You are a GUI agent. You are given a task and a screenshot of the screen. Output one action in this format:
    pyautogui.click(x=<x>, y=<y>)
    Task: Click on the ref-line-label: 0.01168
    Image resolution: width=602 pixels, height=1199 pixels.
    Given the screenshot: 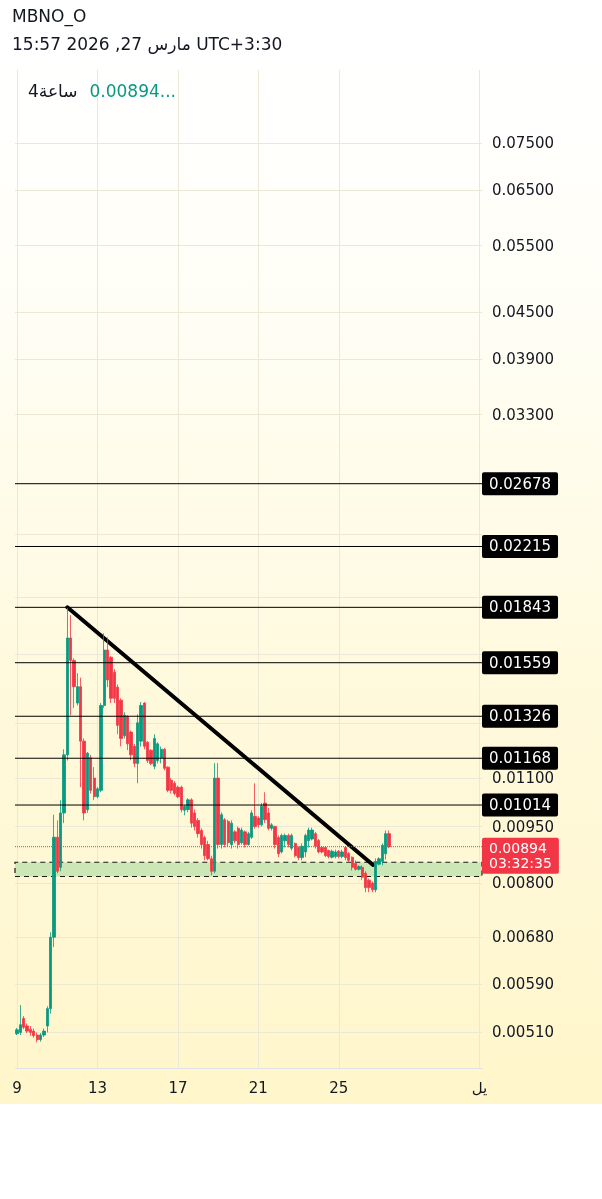 What is the action you would take?
    pyautogui.click(x=520, y=758)
    